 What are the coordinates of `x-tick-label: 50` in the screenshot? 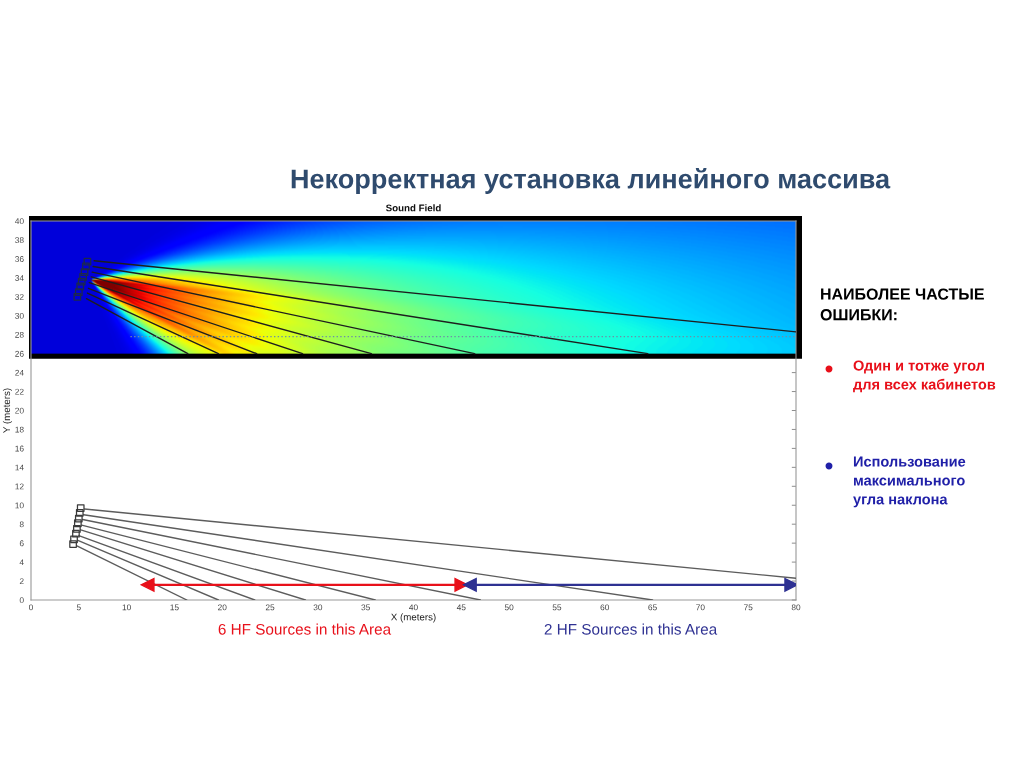 It's located at (509, 607).